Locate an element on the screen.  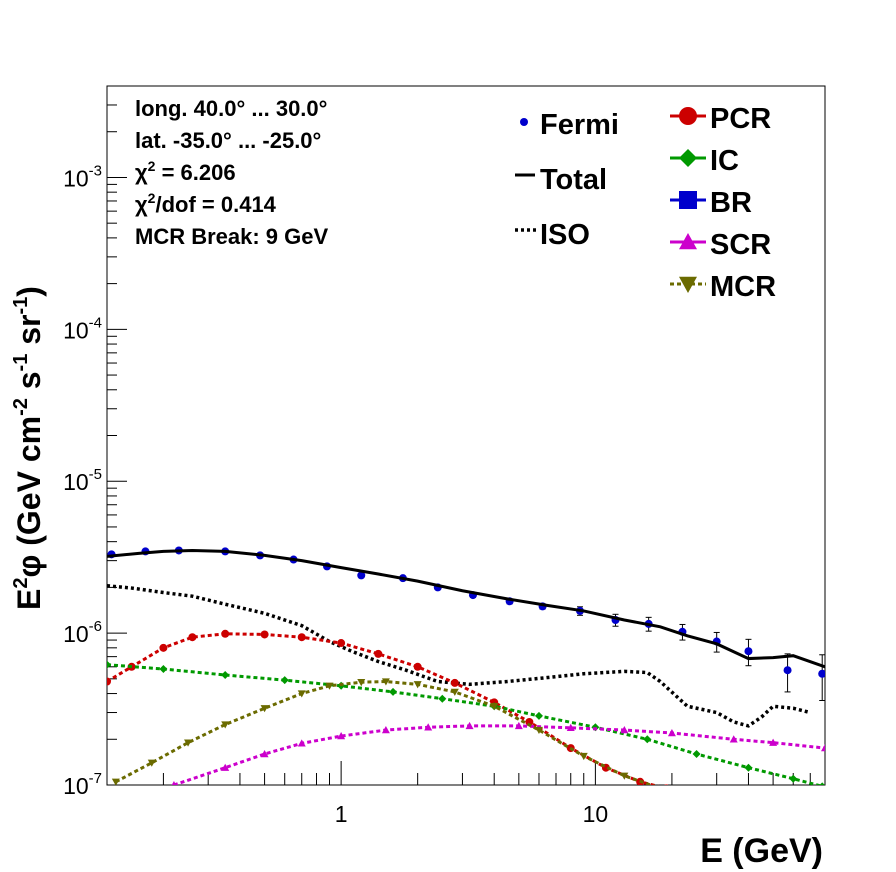
legend-item-total: Total is located at coordinates (561, 180).